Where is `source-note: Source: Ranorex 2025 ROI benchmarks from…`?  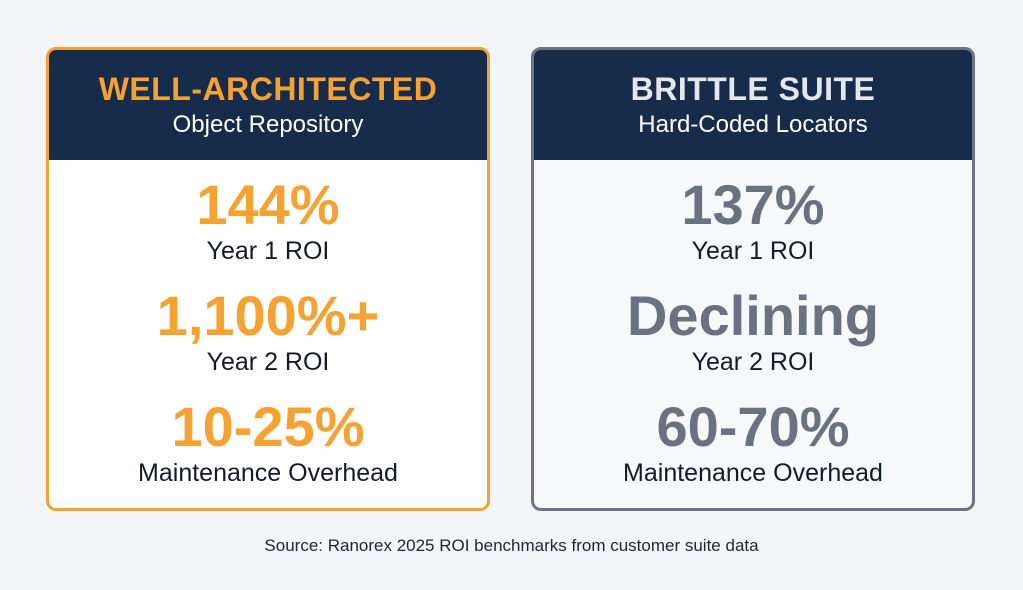 source-note: Source: Ranorex 2025 ROI benchmarks from… is located at coordinates (511, 545).